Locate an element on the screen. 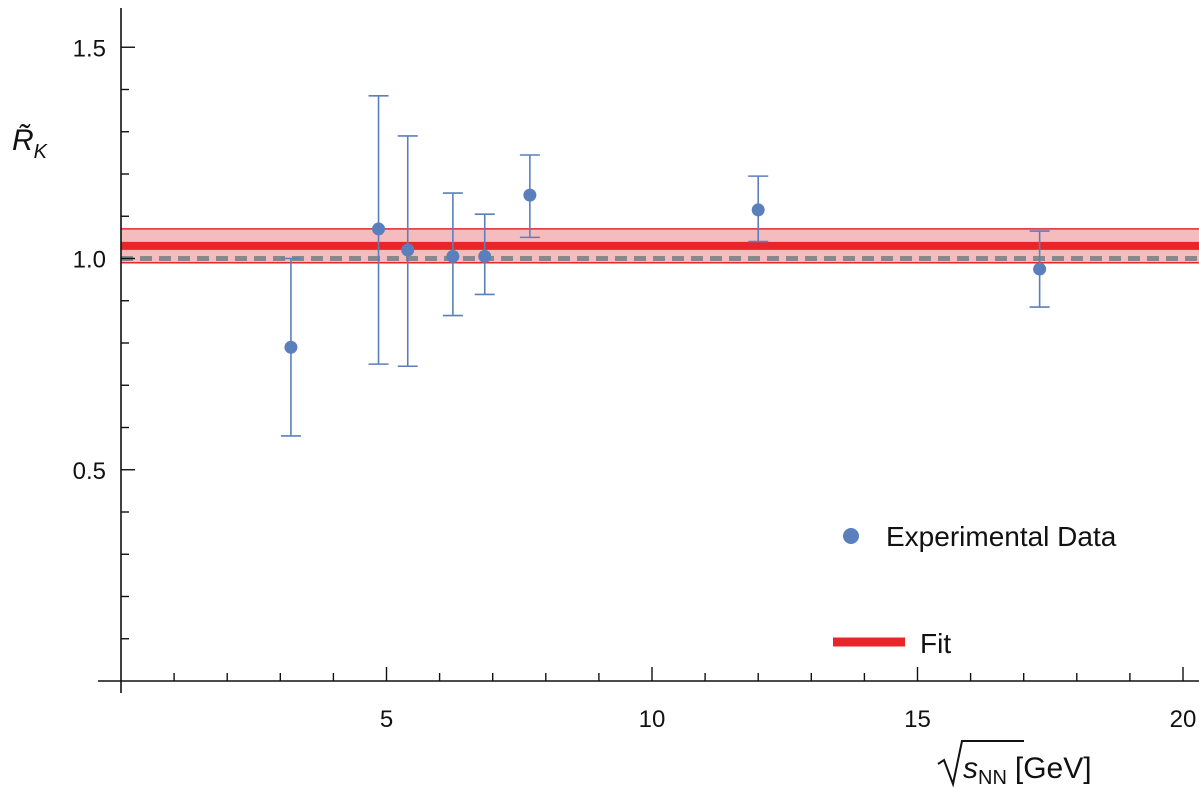  x-tick-label: 5 is located at coordinates (386, 719).